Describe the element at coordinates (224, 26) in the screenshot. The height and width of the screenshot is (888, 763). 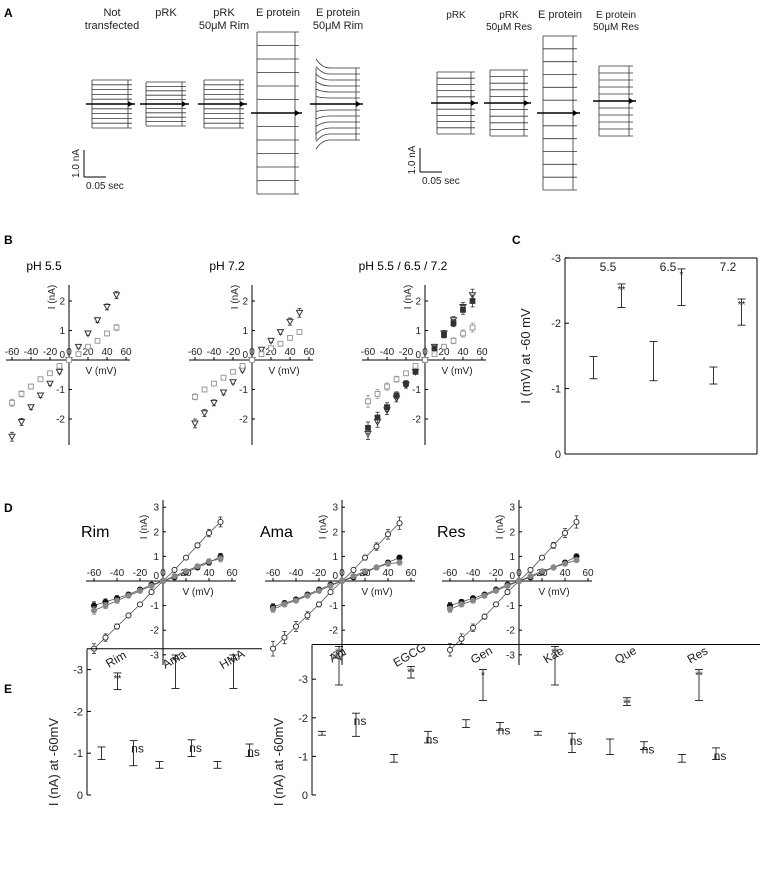
I see `trace-title: 50μM Rim` at that location.